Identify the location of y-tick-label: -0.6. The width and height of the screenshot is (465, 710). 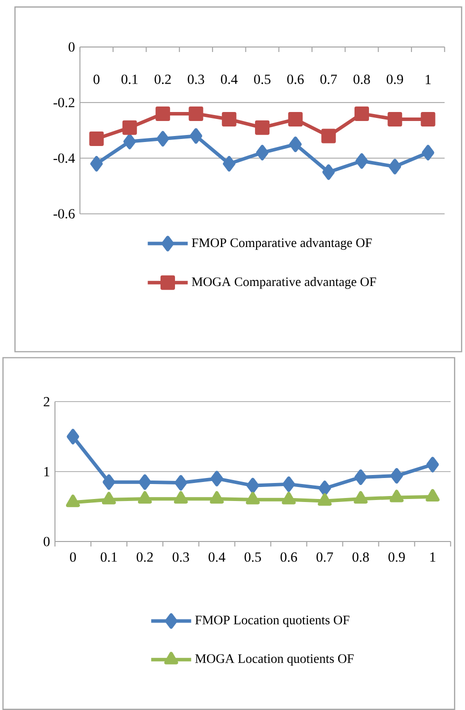
(64, 214).